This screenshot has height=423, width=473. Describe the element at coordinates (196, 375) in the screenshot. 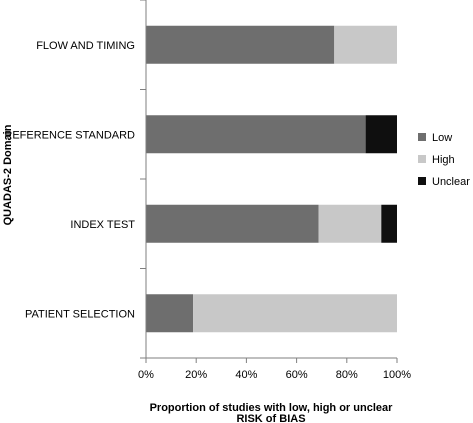

I see `x-tick-label-1: 20%` at that location.